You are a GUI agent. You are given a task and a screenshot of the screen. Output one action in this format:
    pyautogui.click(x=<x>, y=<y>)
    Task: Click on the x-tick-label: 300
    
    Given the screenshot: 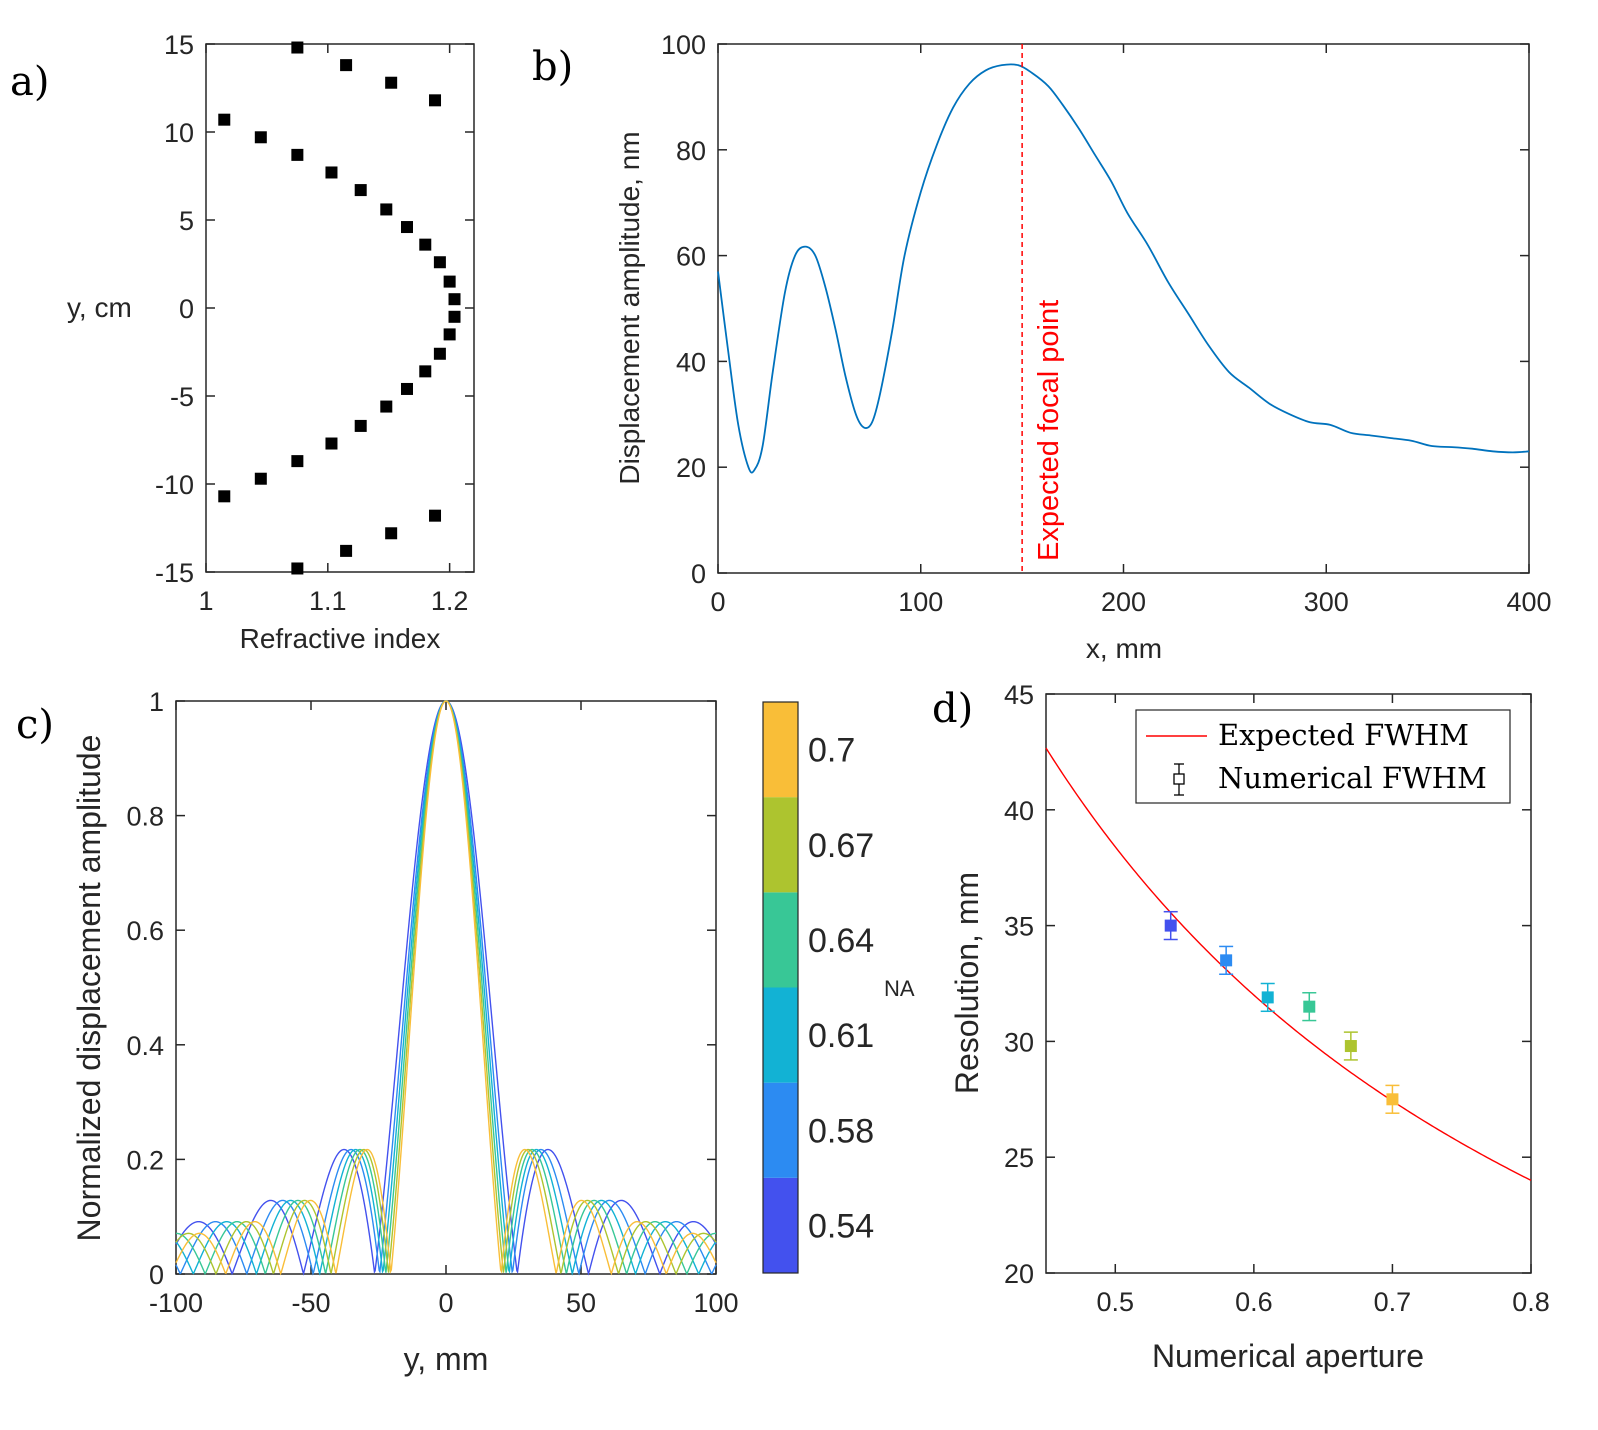 What is the action you would take?
    pyautogui.click(x=1326, y=602)
    